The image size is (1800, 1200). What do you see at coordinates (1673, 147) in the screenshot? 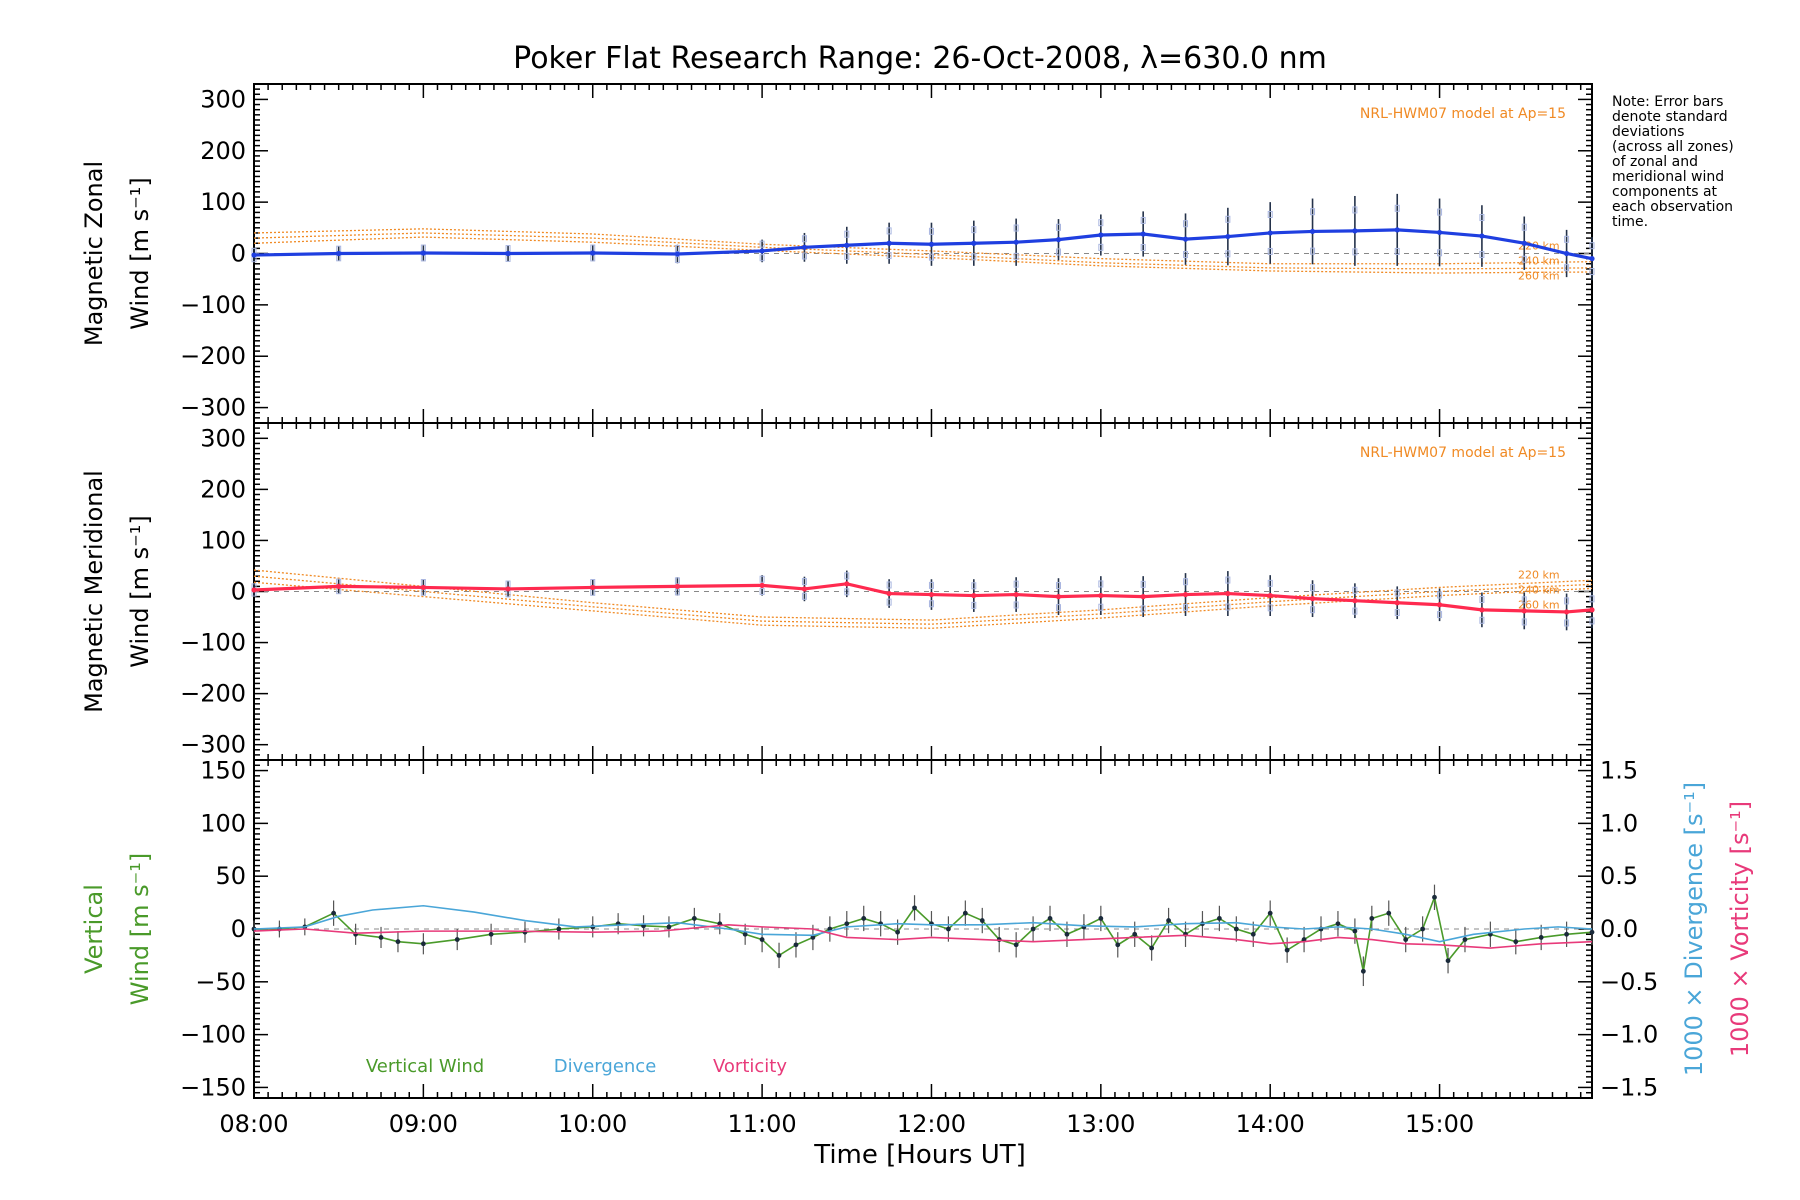
I see `note-line: (across all zones)` at bounding box center [1673, 147].